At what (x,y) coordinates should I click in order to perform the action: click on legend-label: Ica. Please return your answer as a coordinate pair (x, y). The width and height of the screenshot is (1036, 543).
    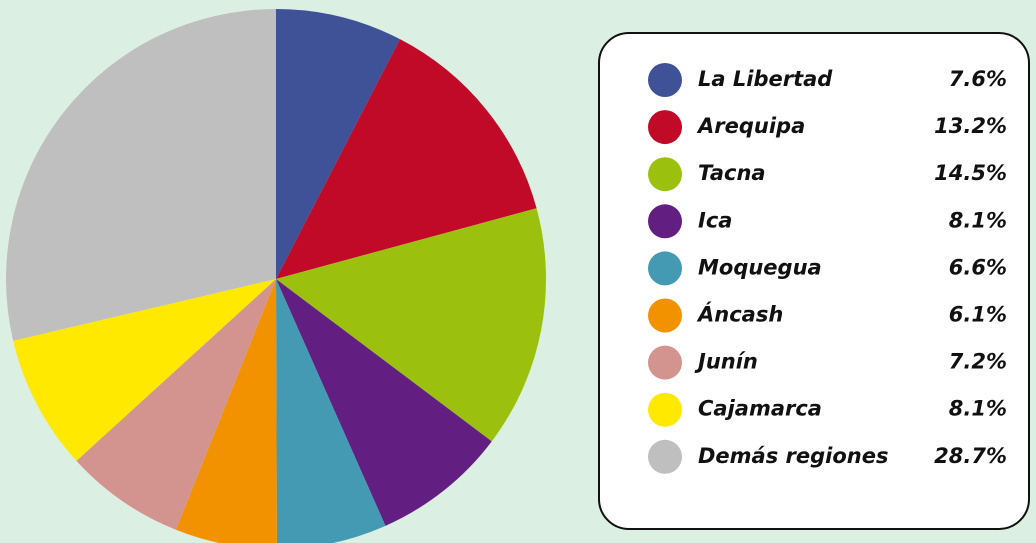
    Looking at the image, I should click on (715, 220).